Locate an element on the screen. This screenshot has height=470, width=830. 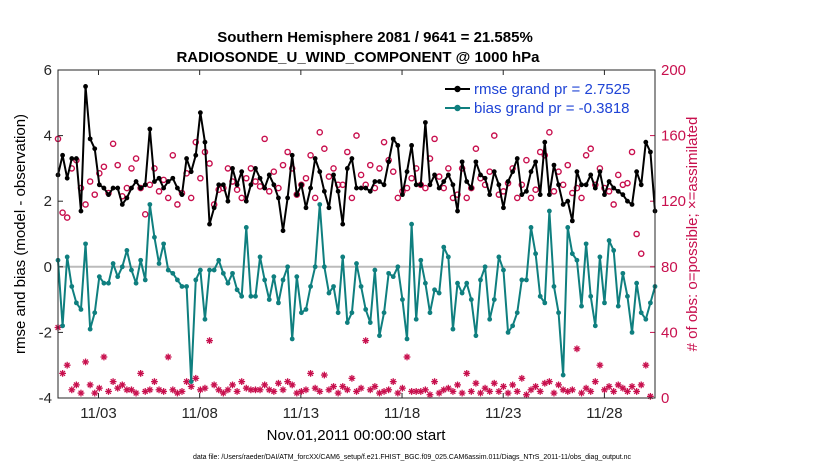
left-y-axis-label: rmse and bias (model - observation) is located at coordinates (20, 234).